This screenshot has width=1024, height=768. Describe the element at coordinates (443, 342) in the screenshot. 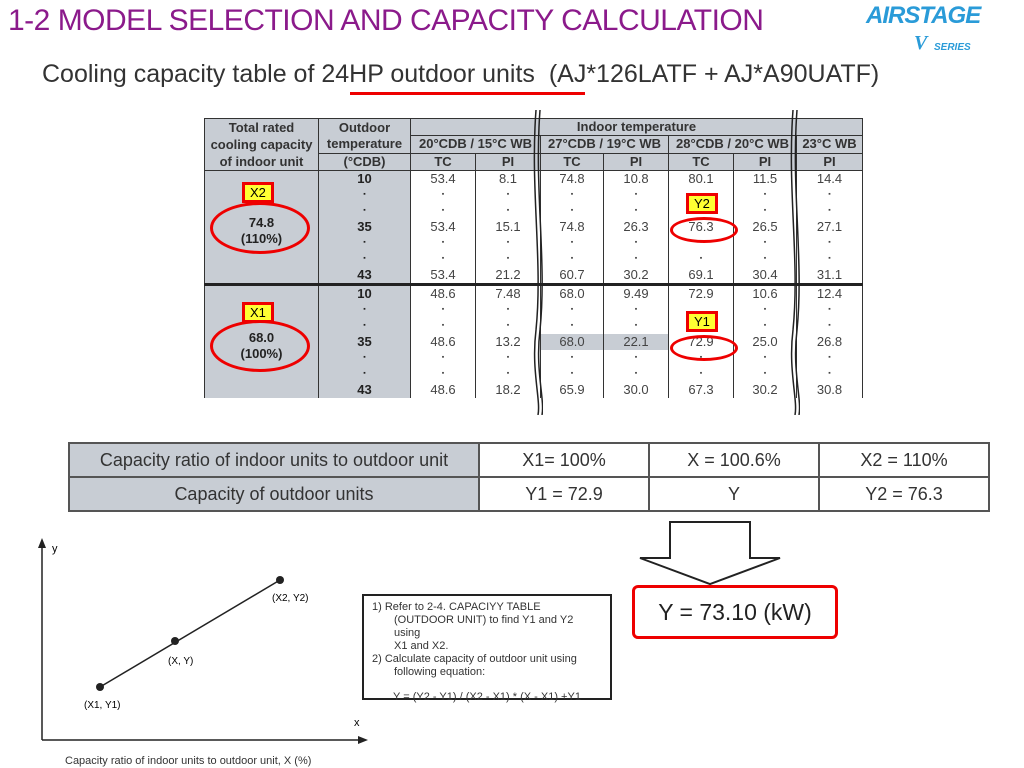

I see `value-cell: 48.6` at that location.